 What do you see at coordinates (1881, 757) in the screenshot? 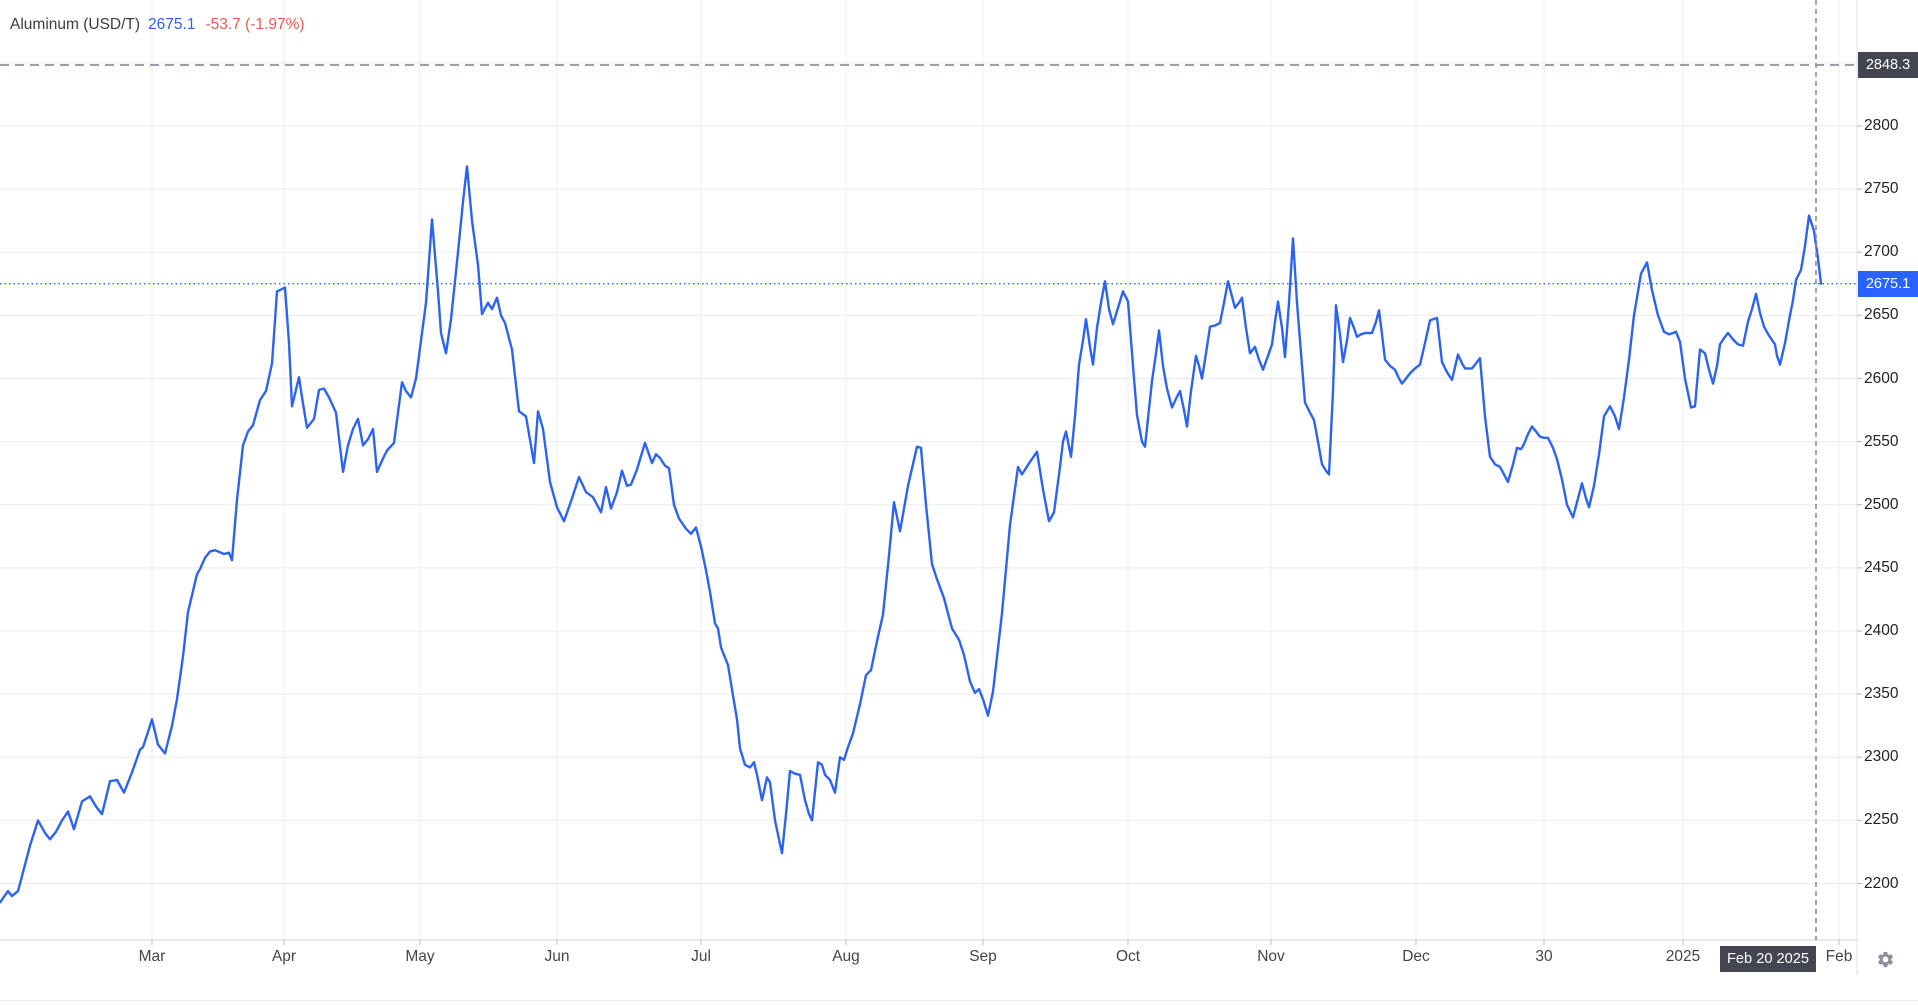
I see `y-axis-label: 2300` at bounding box center [1881, 757].